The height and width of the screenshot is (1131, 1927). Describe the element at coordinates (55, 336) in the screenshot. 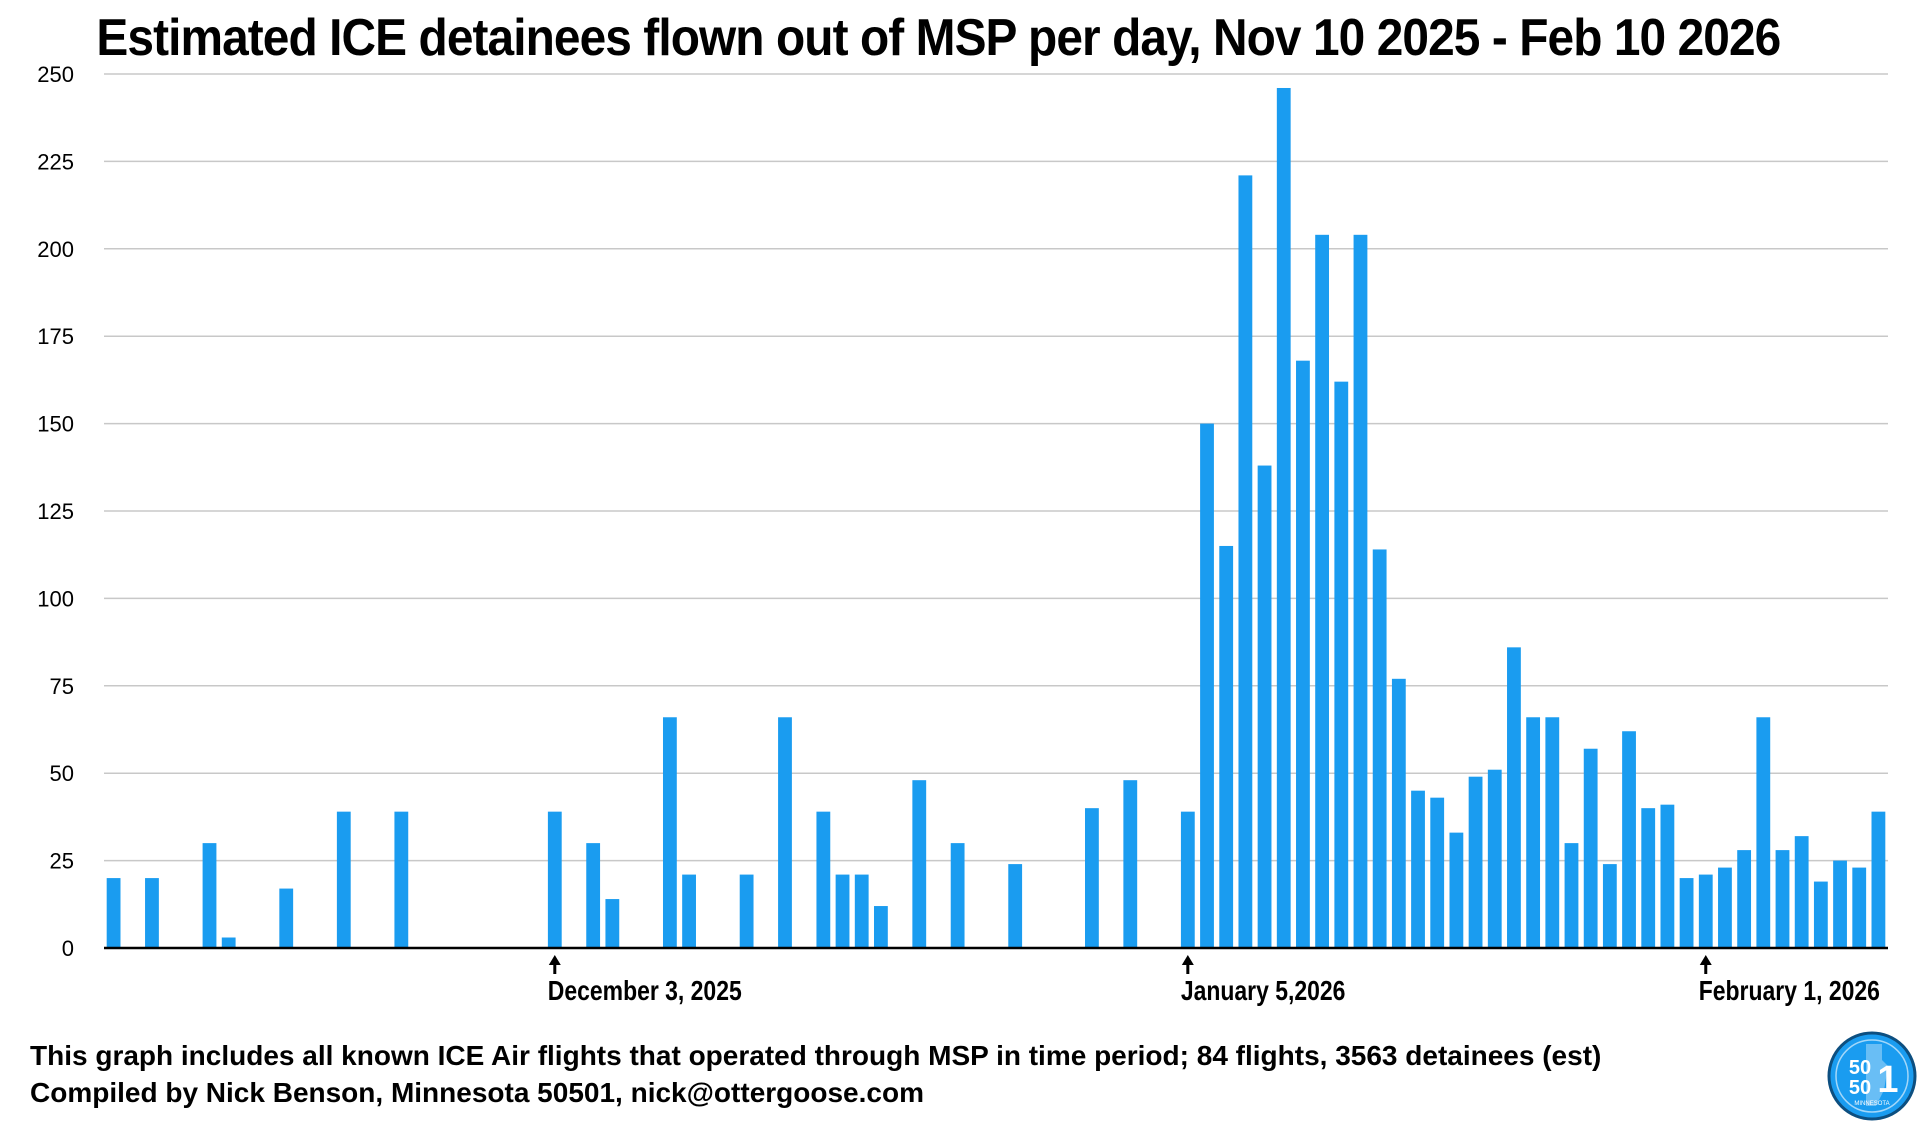

I see `y-tick-label: 175` at that location.